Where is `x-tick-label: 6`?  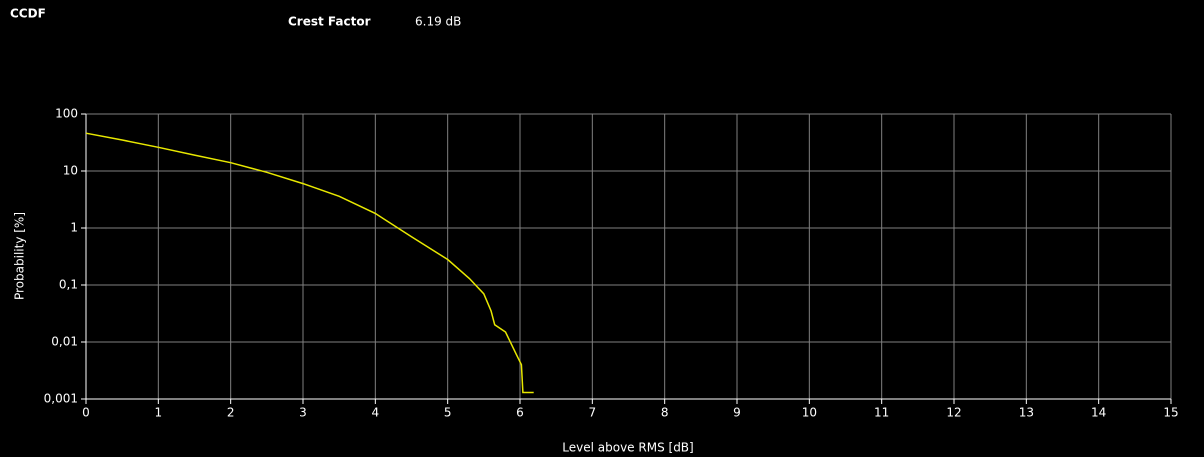
x-tick-label: 6 is located at coordinates (520, 413).